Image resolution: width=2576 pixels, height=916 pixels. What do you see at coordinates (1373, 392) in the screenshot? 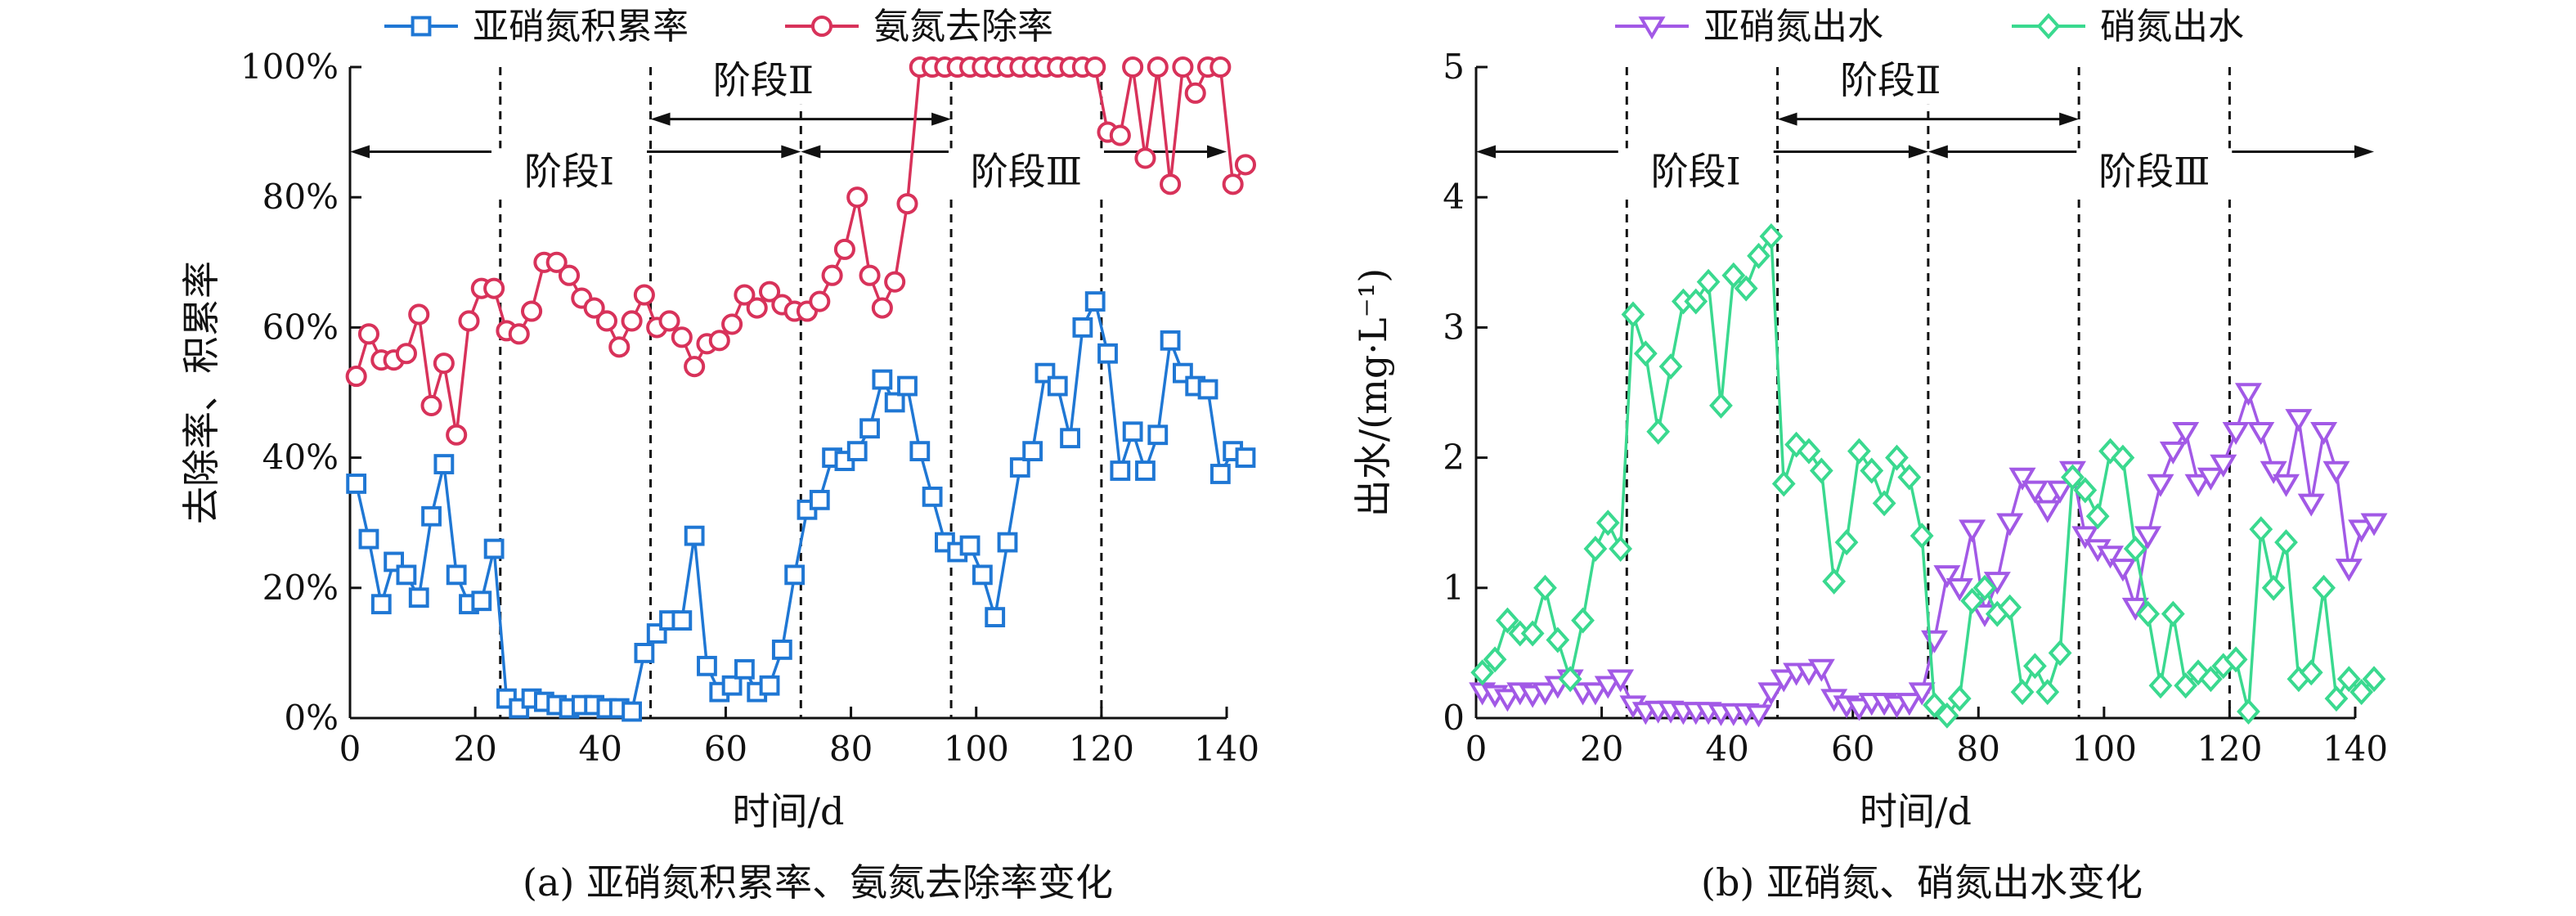
I see `y-axis-title: 出水/(mg·L⁻¹)` at bounding box center [1373, 392].